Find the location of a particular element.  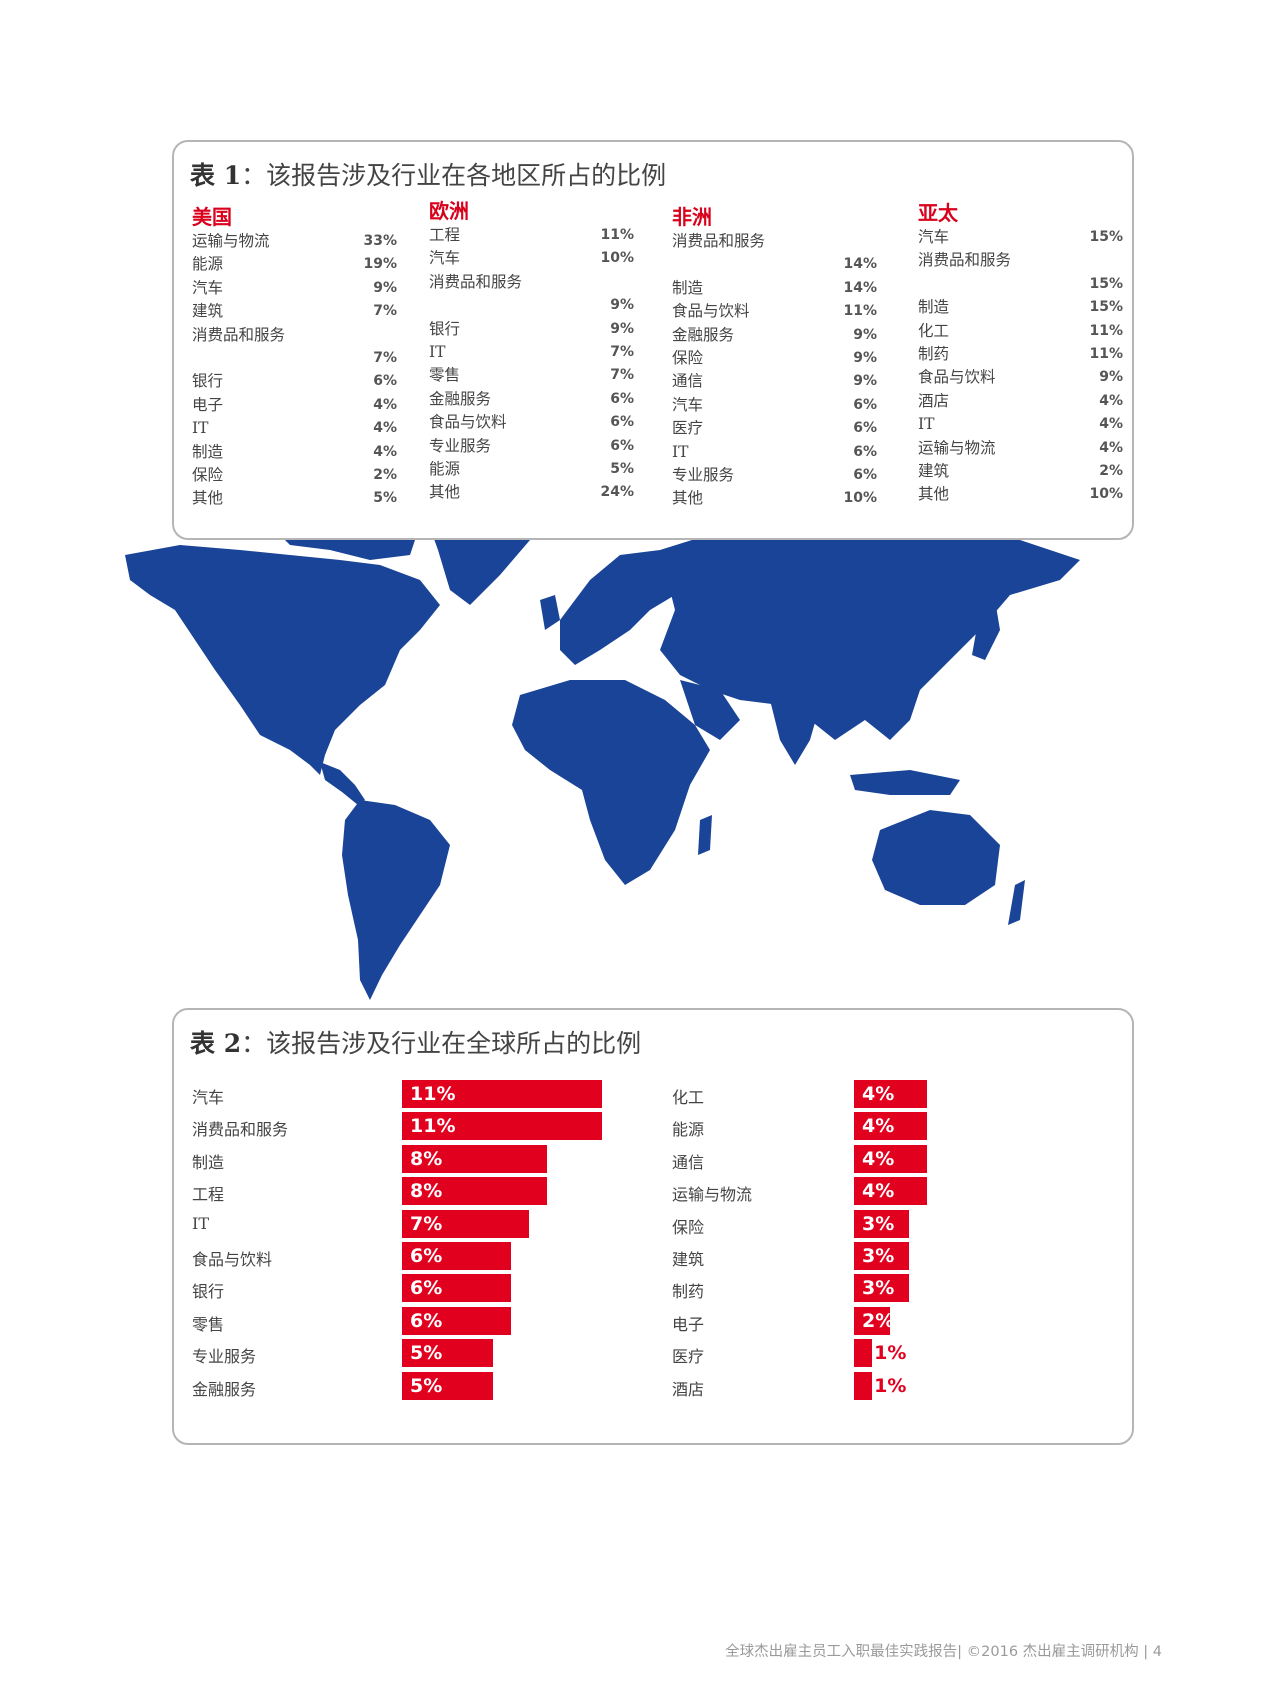

industry-label: 制造 is located at coordinates (688, 287).